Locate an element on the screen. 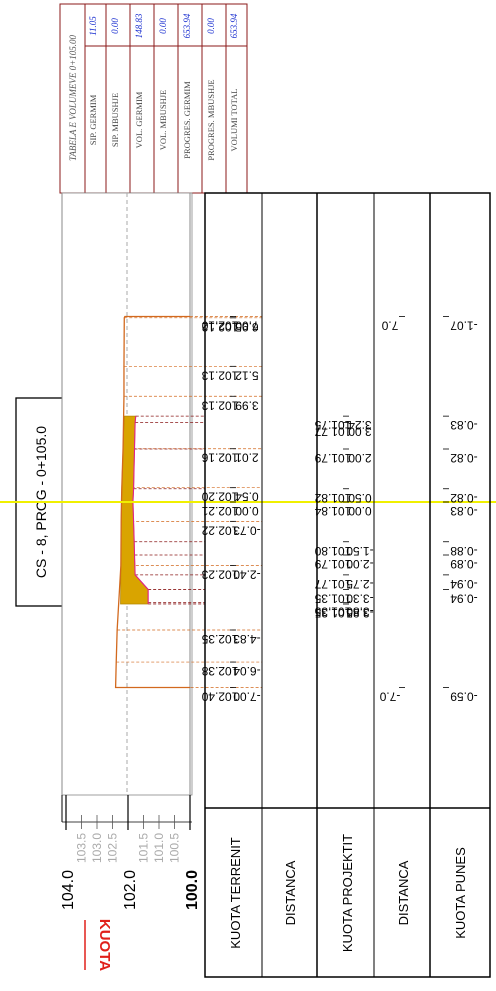 Image resolution: width=496 pixels, height=991 pixels. volume-table-label: VOL. MBUSHJE is located at coordinates (163, 120).